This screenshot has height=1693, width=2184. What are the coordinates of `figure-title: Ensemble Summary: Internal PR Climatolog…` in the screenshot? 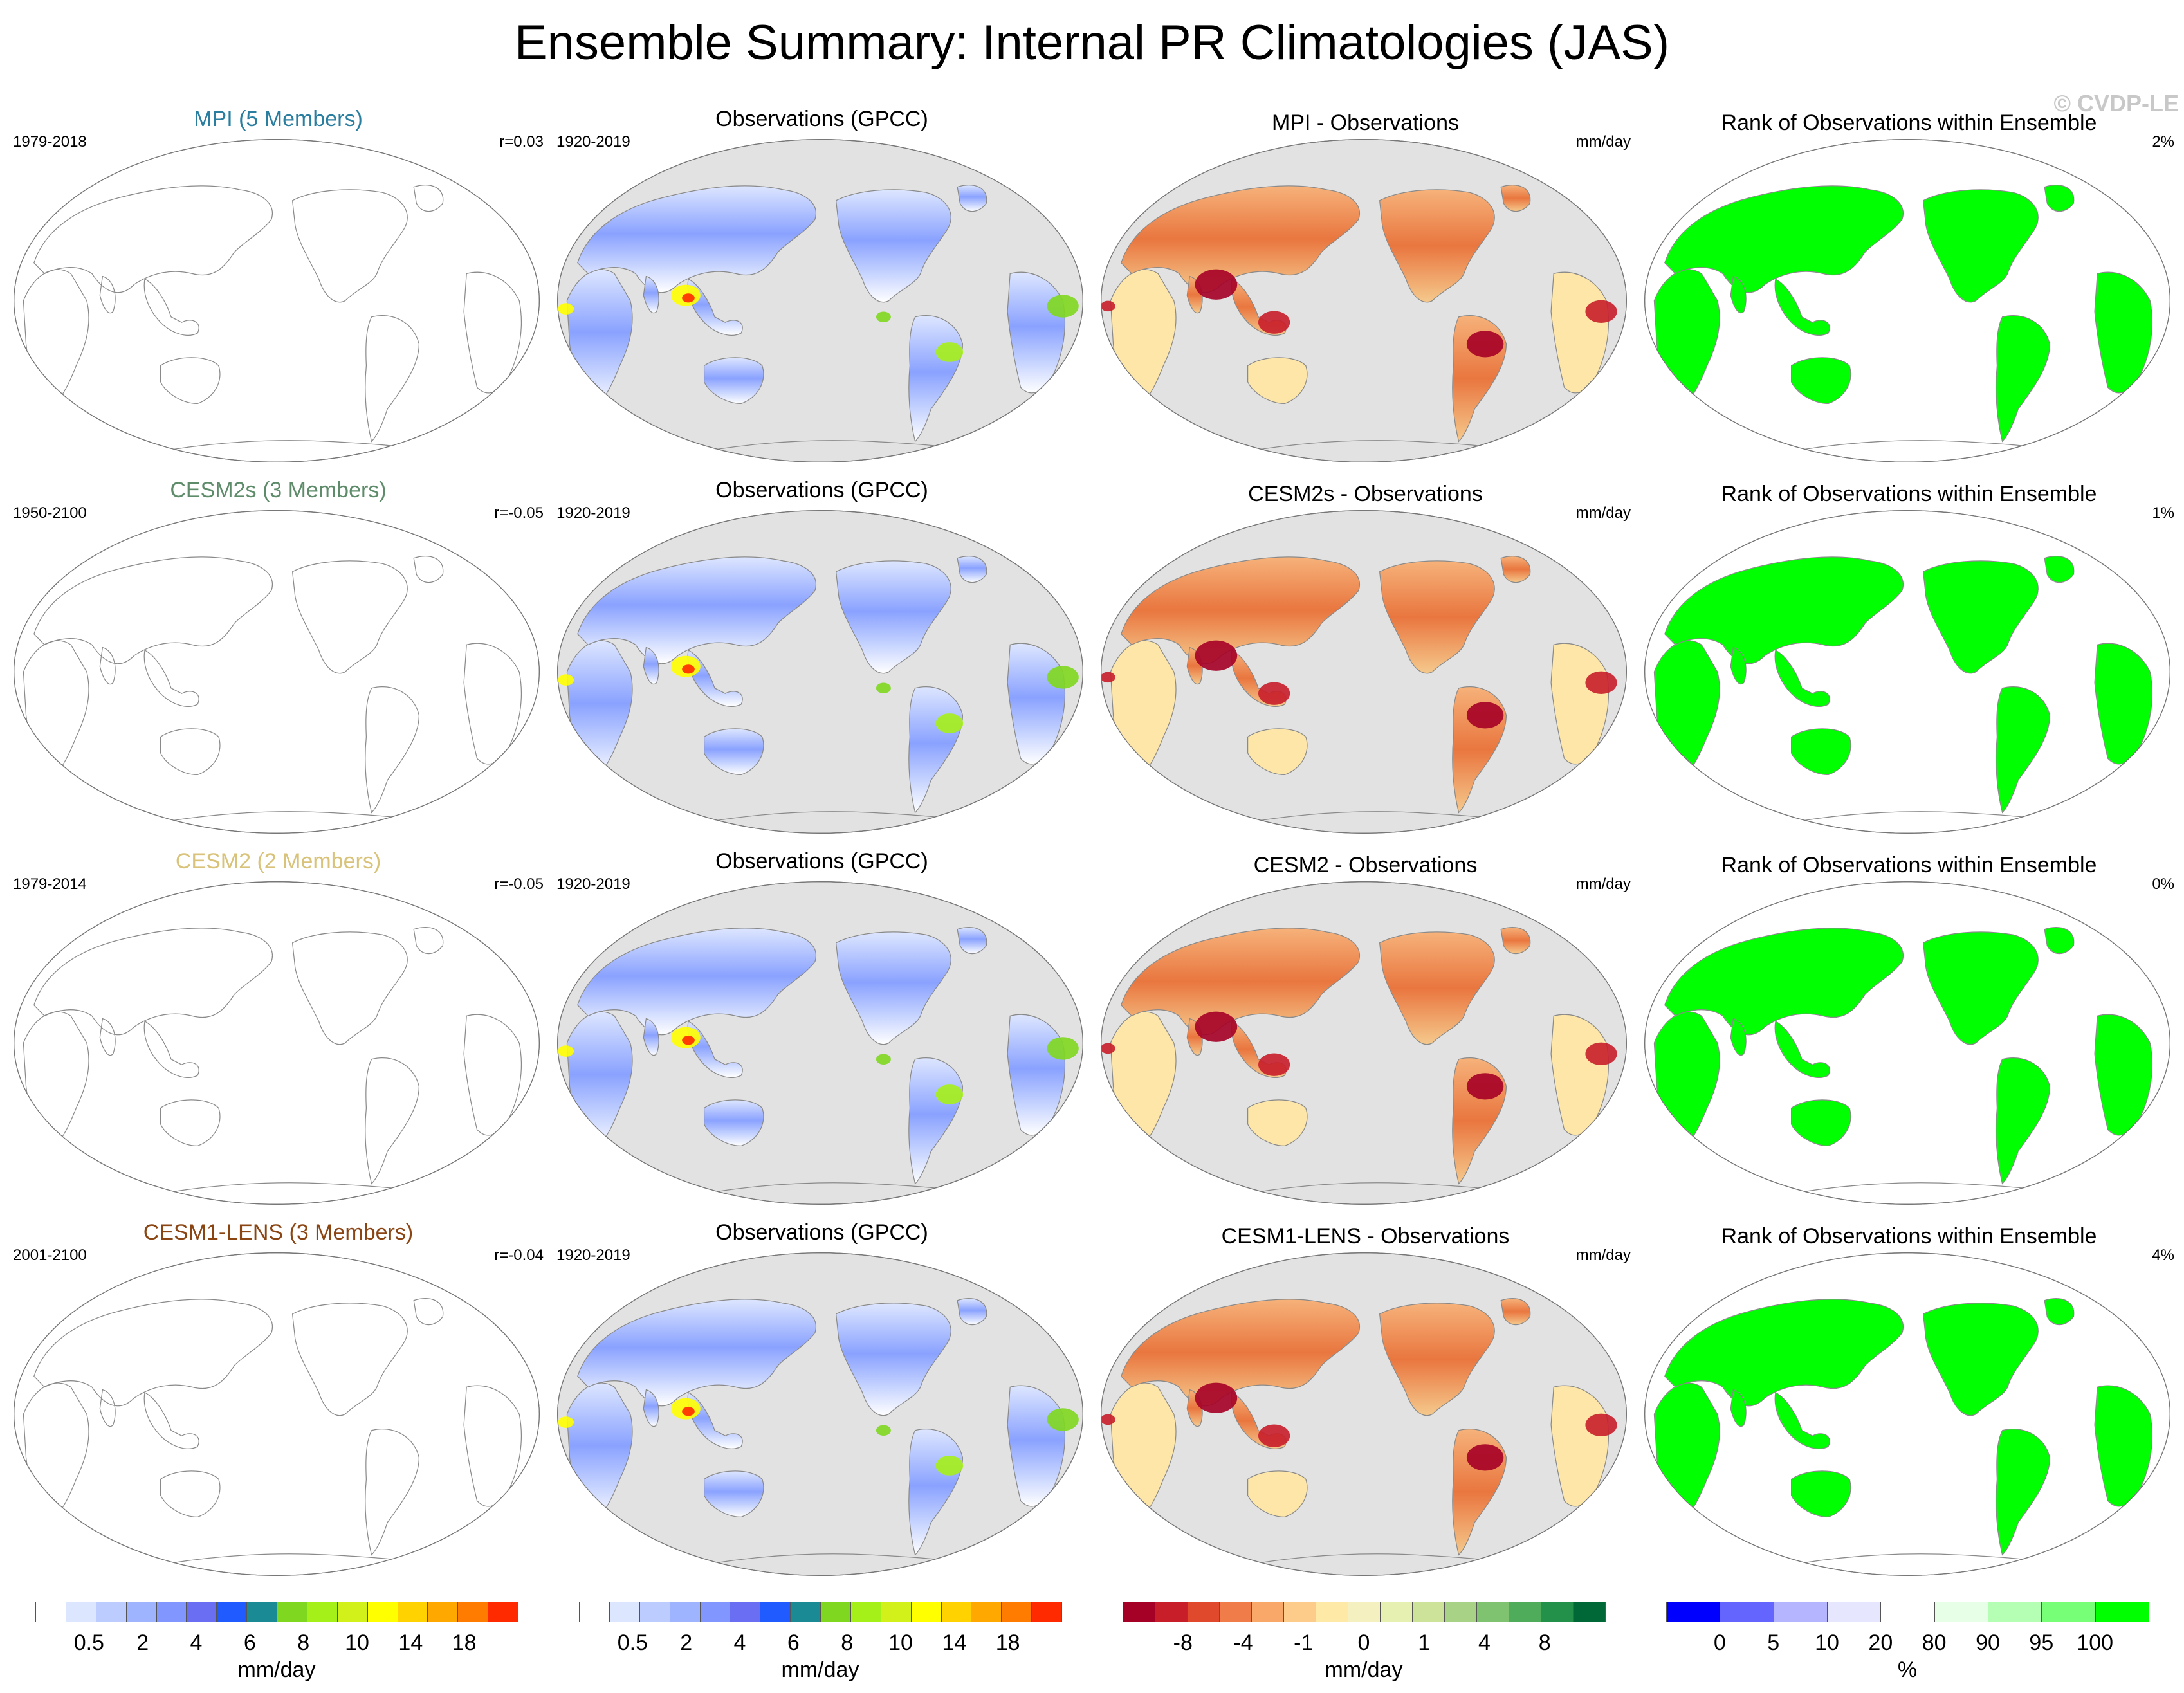 It's located at (1092, 42).